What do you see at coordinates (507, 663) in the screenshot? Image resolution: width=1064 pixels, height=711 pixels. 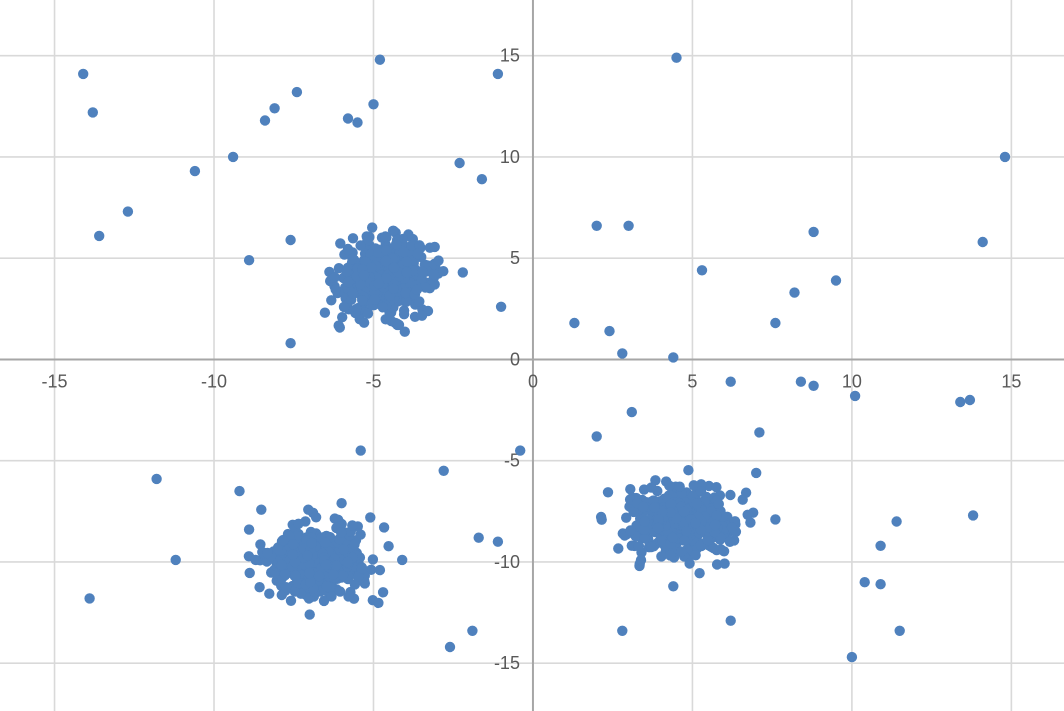 I see `y-tick-label: -15` at bounding box center [507, 663].